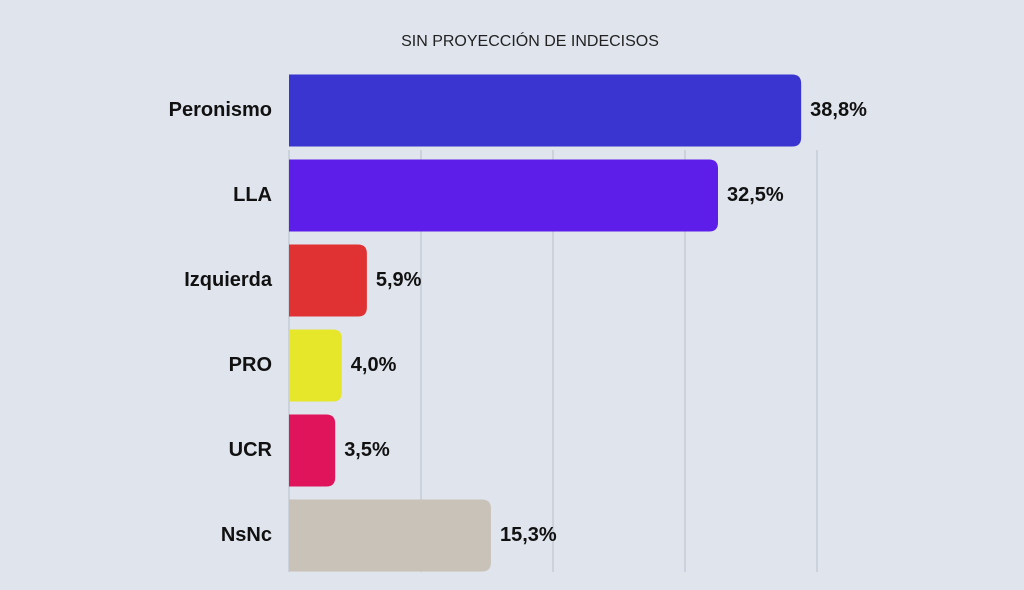  Describe the element at coordinates (528, 535) in the screenshot. I see `value-label: 15,3%` at that location.